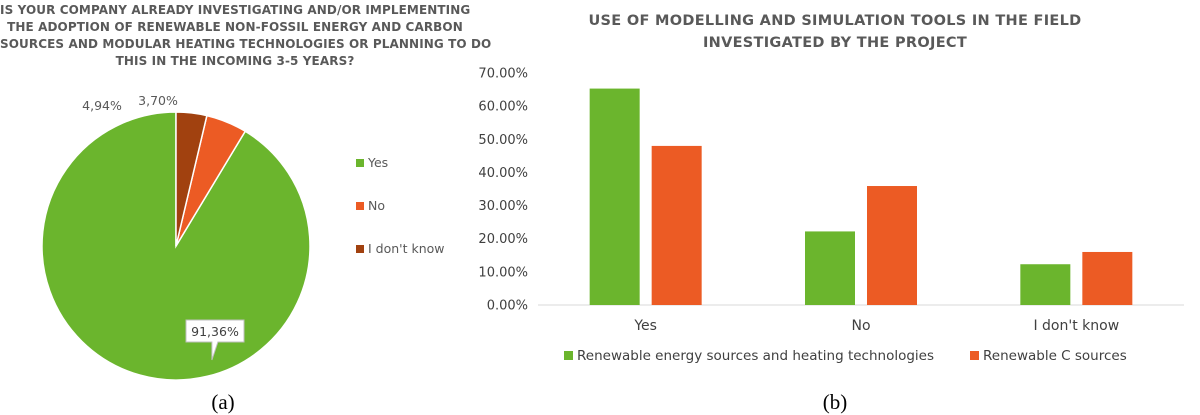  What do you see at coordinates (830, 268) in the screenshot?
I see `bar-renewable-energy-no` at bounding box center [830, 268].